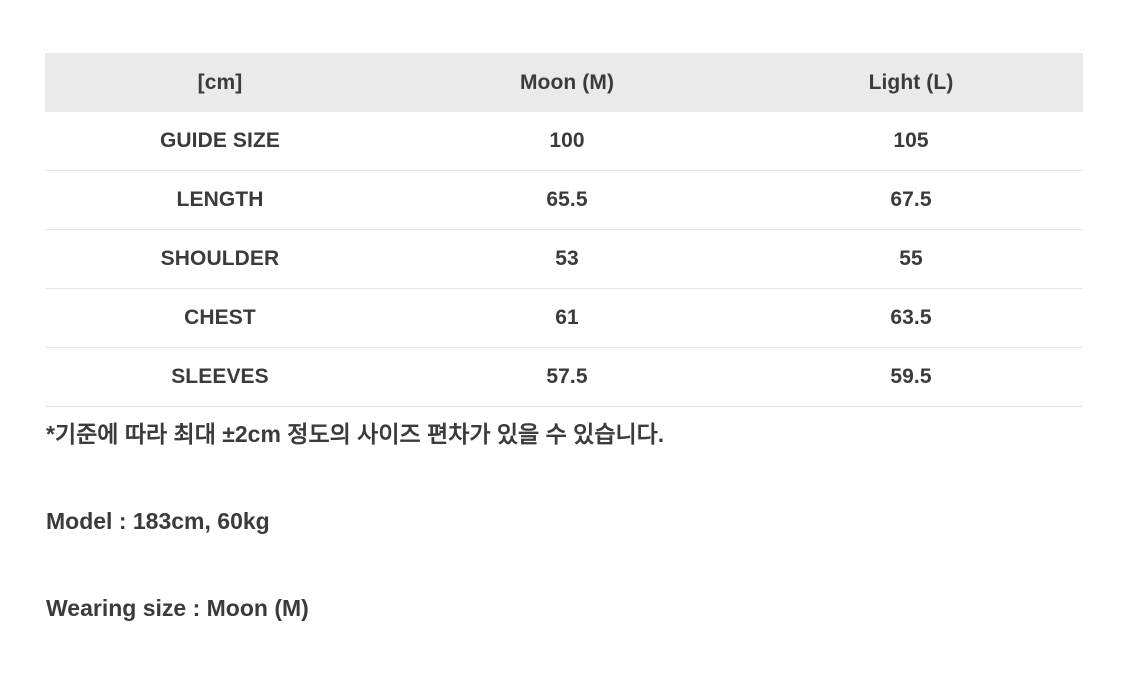 This screenshot has height=673, width=1125. I want to click on cell-guide-size-m: 100, so click(567, 141).